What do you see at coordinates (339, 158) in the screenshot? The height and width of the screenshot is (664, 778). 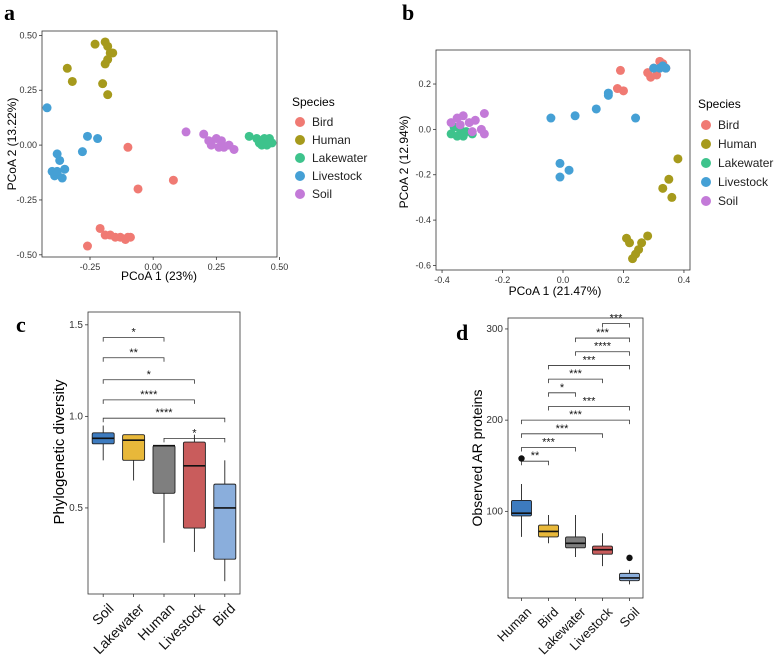 I see `legend-label-lakewater: Lakewater` at bounding box center [339, 158].